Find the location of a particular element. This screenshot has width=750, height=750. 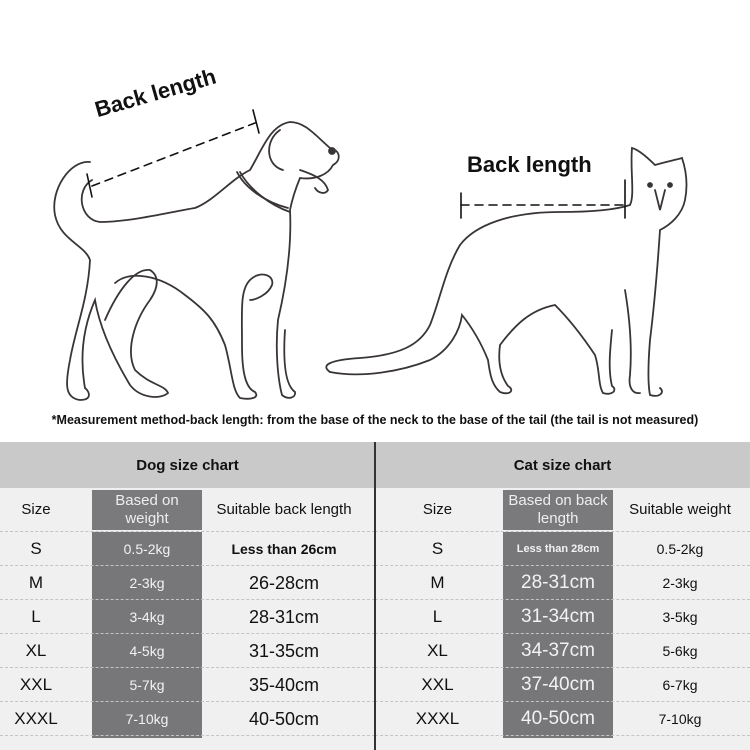

highlight-cell: 5-7kg is located at coordinates (147, 685).